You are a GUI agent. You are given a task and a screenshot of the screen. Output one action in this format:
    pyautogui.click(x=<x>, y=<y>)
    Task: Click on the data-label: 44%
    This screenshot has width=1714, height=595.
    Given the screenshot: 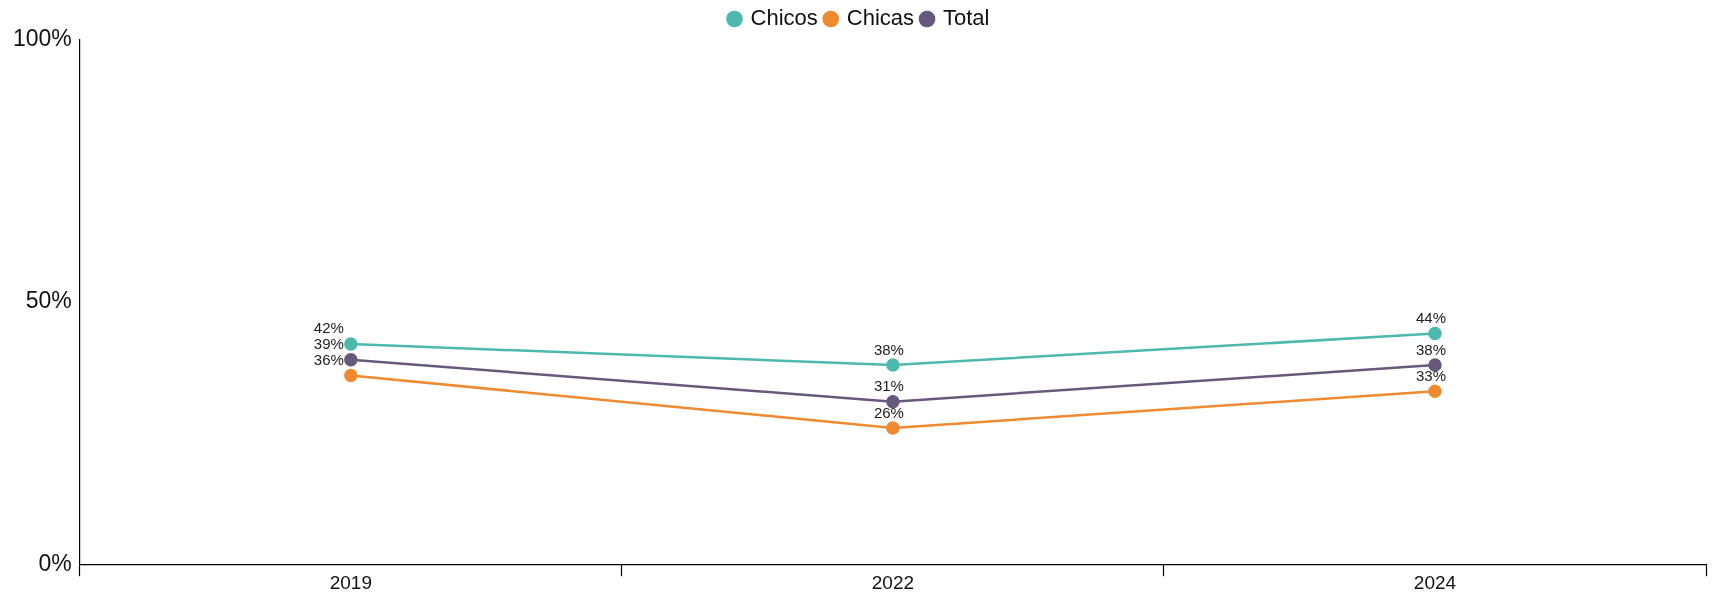 What is the action you would take?
    pyautogui.click(x=1430, y=318)
    